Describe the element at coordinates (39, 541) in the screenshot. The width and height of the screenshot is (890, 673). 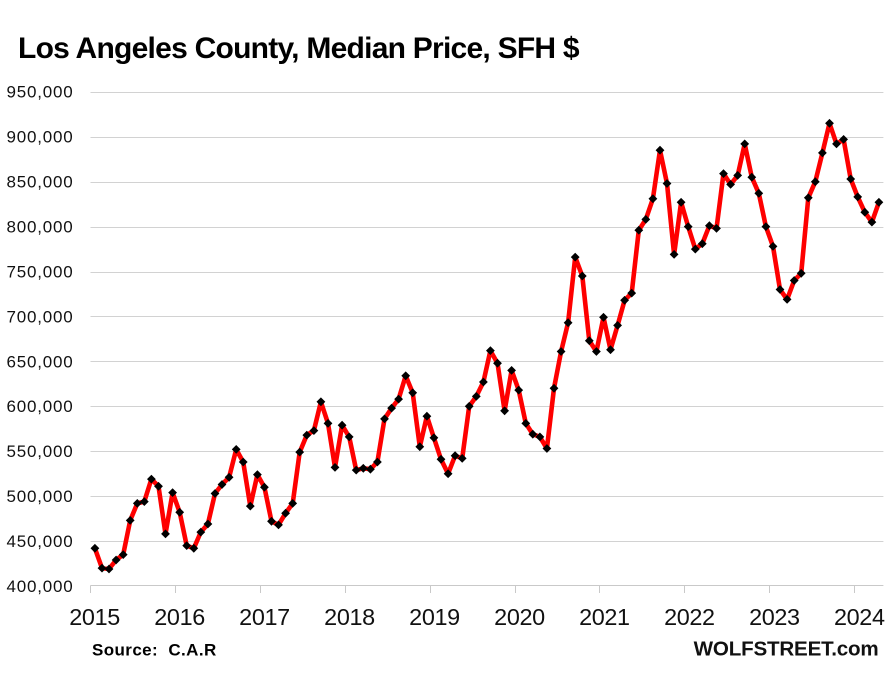
I see `svg-text: 450,000` at that location.